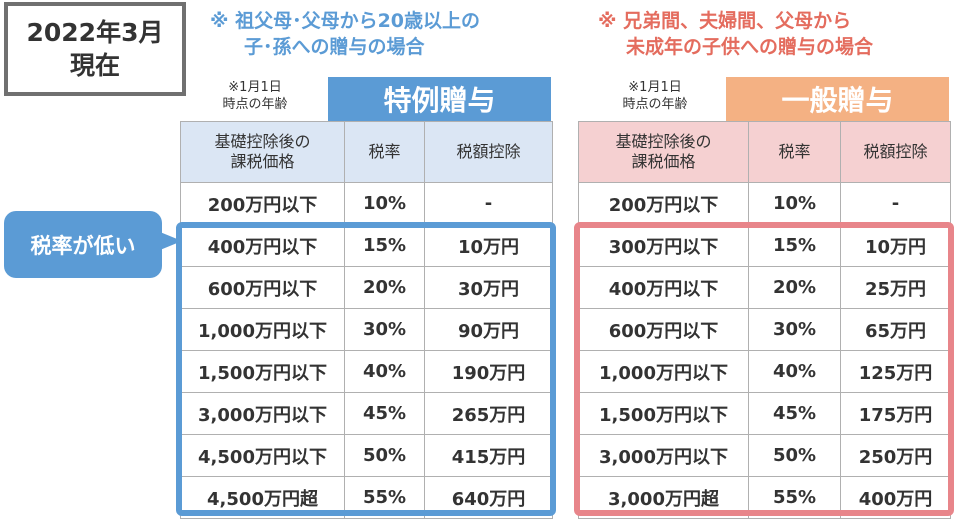 This screenshot has width=955, height=519. I want to click on left-col-taxable-price: 基礎控除後の 課税価格, so click(262, 152).